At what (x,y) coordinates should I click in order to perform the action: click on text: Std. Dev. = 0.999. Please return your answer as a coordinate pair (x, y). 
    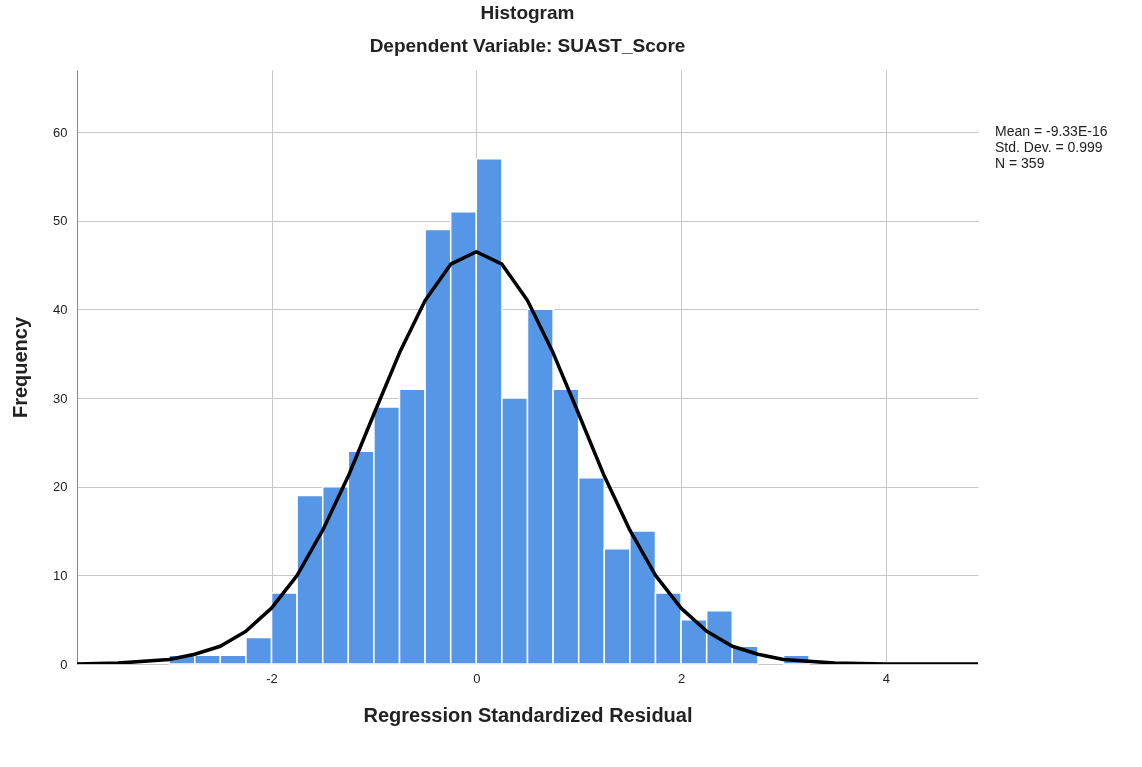
    Looking at the image, I should click on (1049, 147).